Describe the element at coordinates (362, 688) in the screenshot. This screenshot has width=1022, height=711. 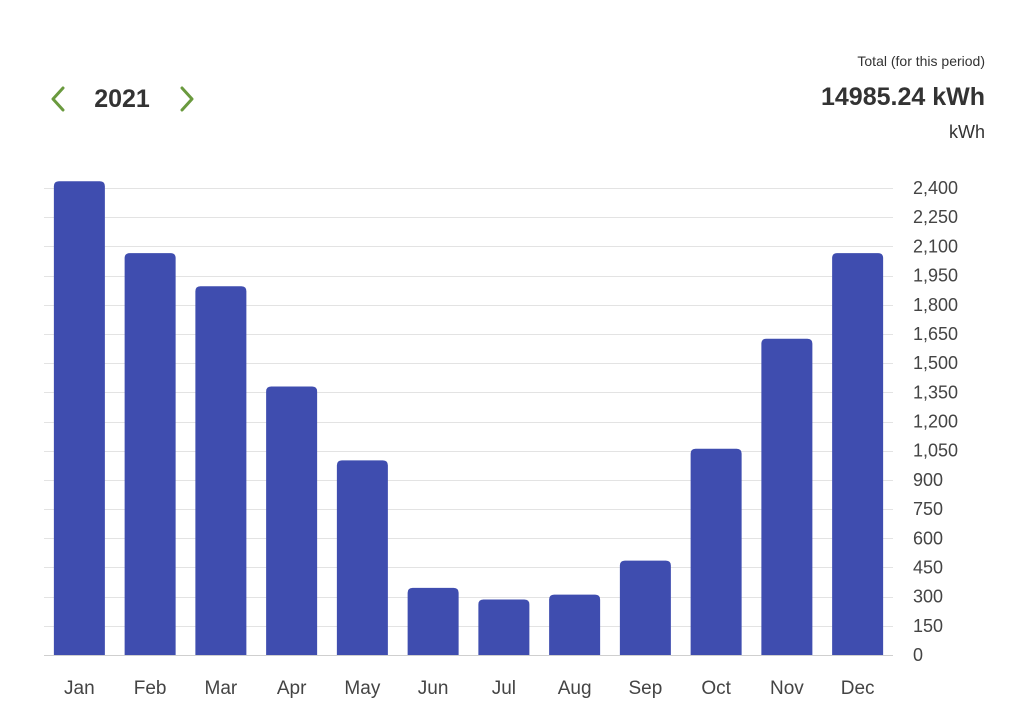
I see `x-tick-label: May` at that location.